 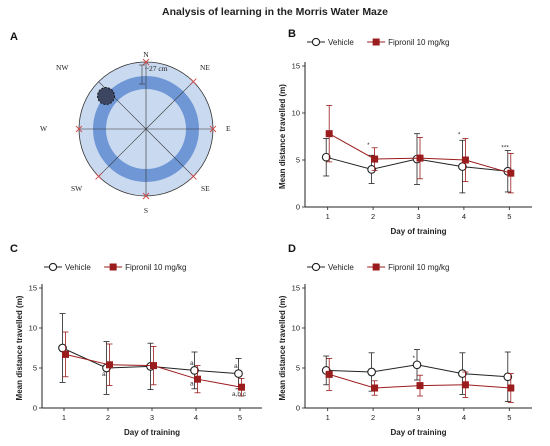 What do you see at coordinates (35, 408) in the screenshot?
I see `panel-c-y-tick-label: 0` at bounding box center [35, 408].